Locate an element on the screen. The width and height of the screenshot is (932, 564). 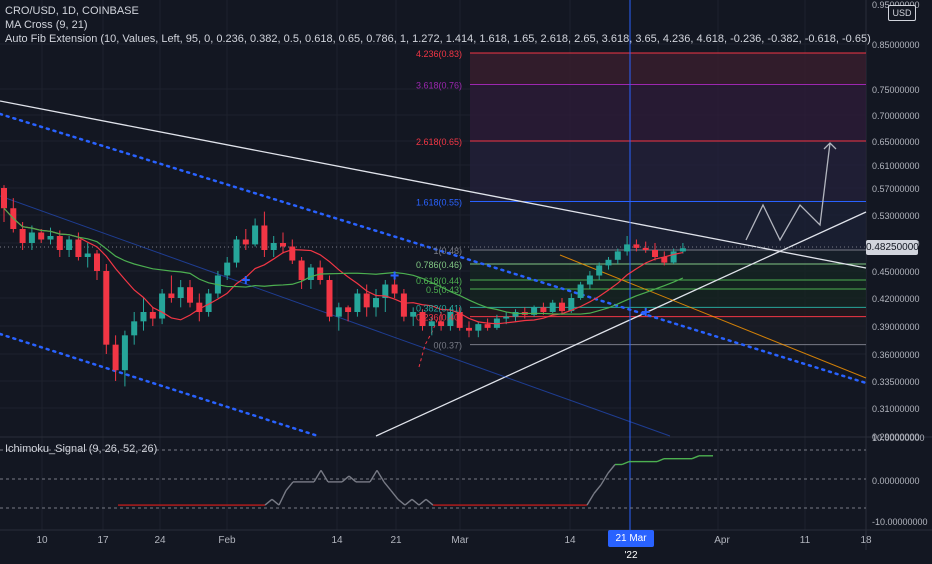
orange-trendline is located at coordinates (713, 316).